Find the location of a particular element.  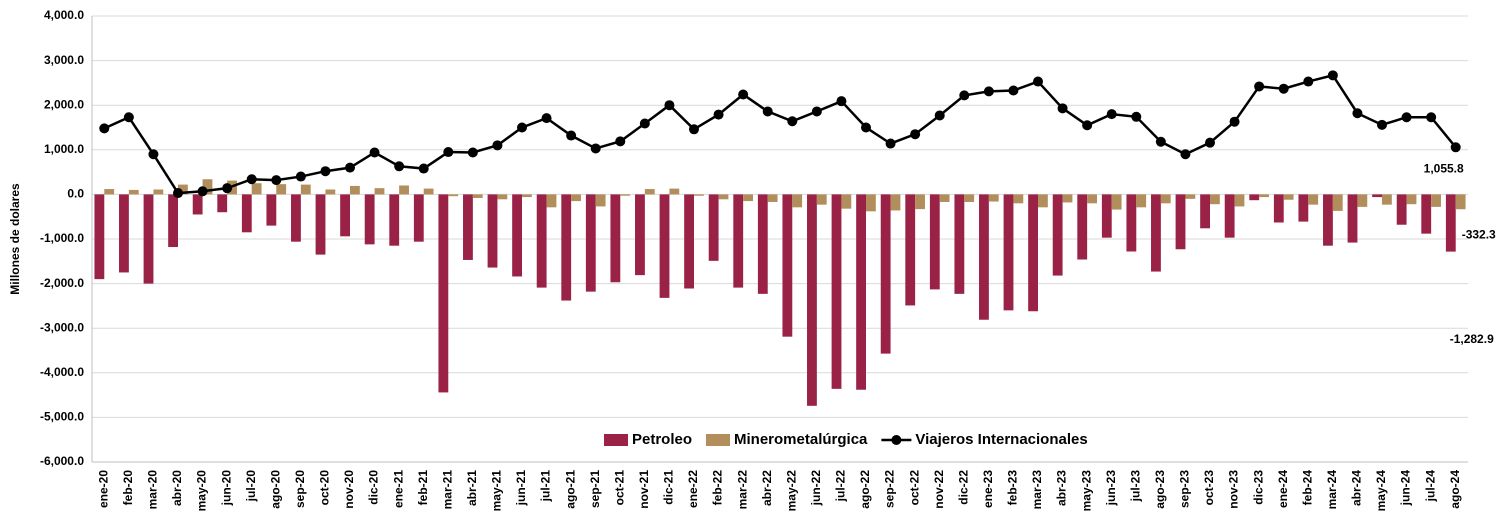

x-tick-label: feb-23 is located at coordinates (1013, 488).